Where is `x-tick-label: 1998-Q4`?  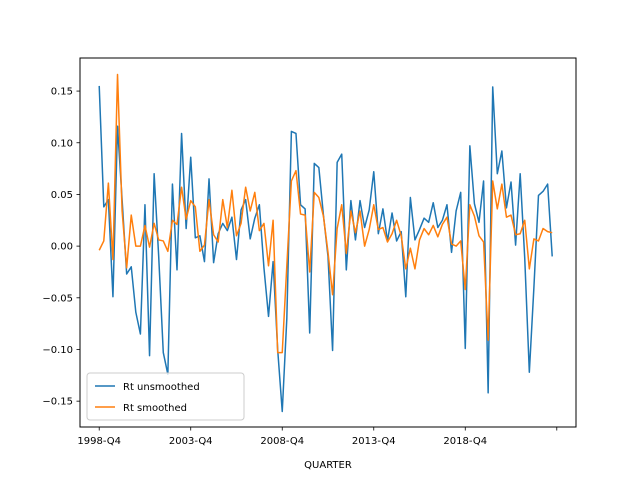 x-tick-label: 1998-Q4 is located at coordinates (99, 441).